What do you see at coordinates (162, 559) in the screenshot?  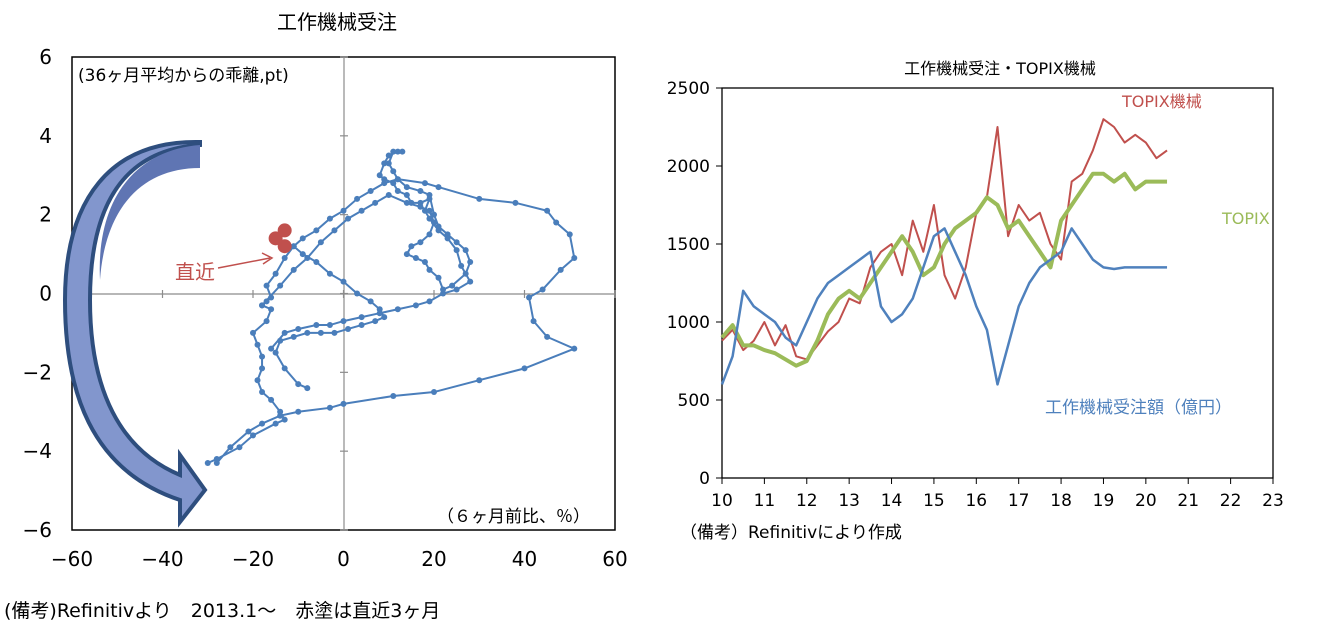 I see `x-tick-label: −40` at bounding box center [162, 559].